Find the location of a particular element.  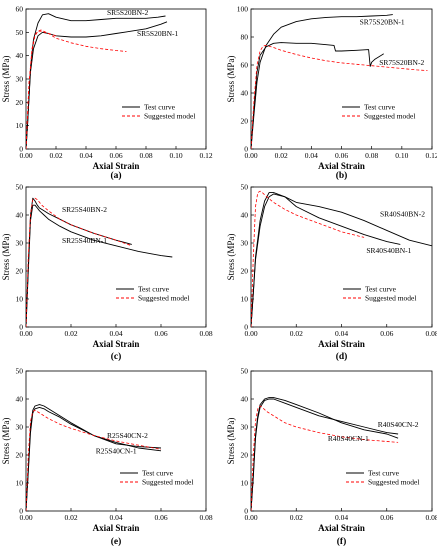

curve-annotation: SR25S40BN-1 is located at coordinates (84, 240).